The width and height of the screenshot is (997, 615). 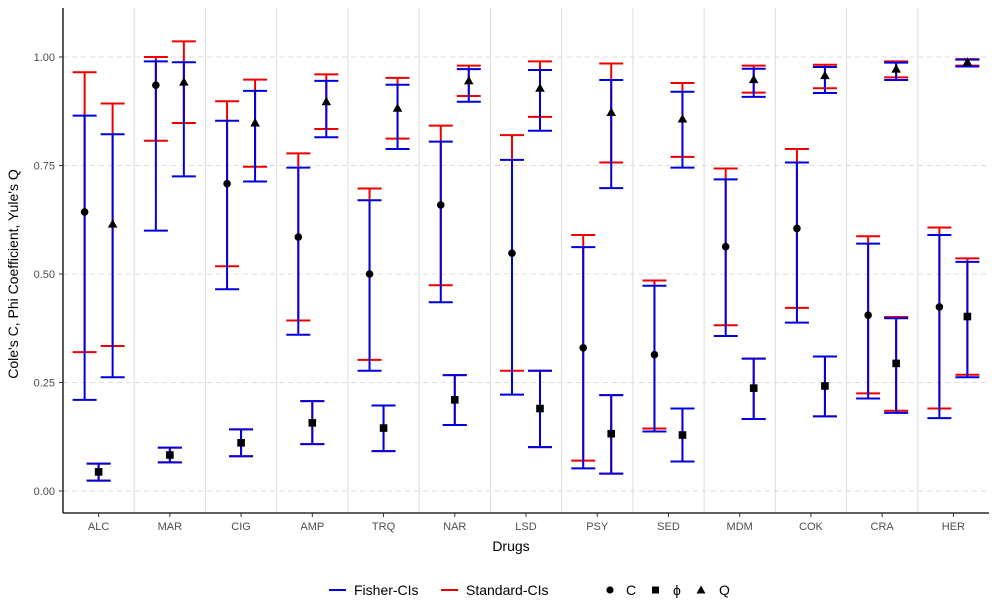 I want to click on y-tick-label: 1.00, so click(x=44, y=58).